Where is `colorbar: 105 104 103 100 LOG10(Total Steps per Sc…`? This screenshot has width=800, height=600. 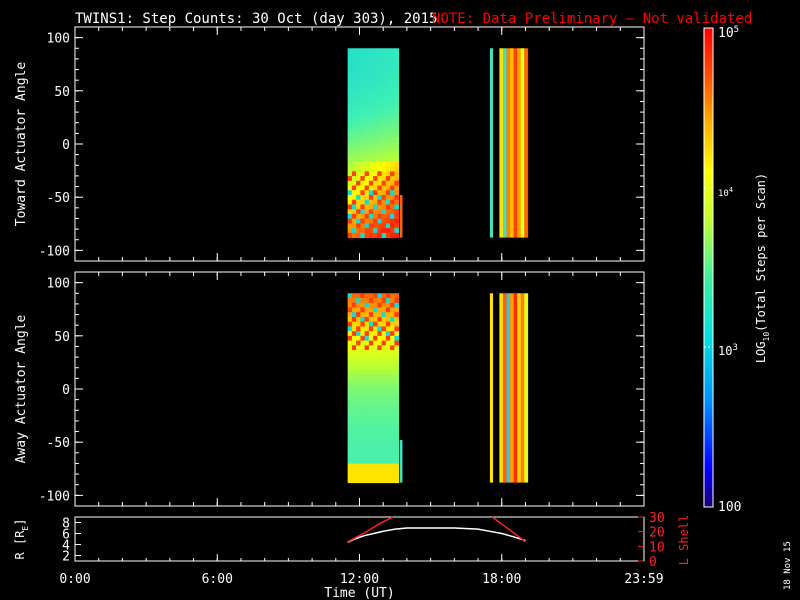
colorbar: 105 104 103 100 LOG10(Total Steps per Sc… is located at coordinates (737, 270).